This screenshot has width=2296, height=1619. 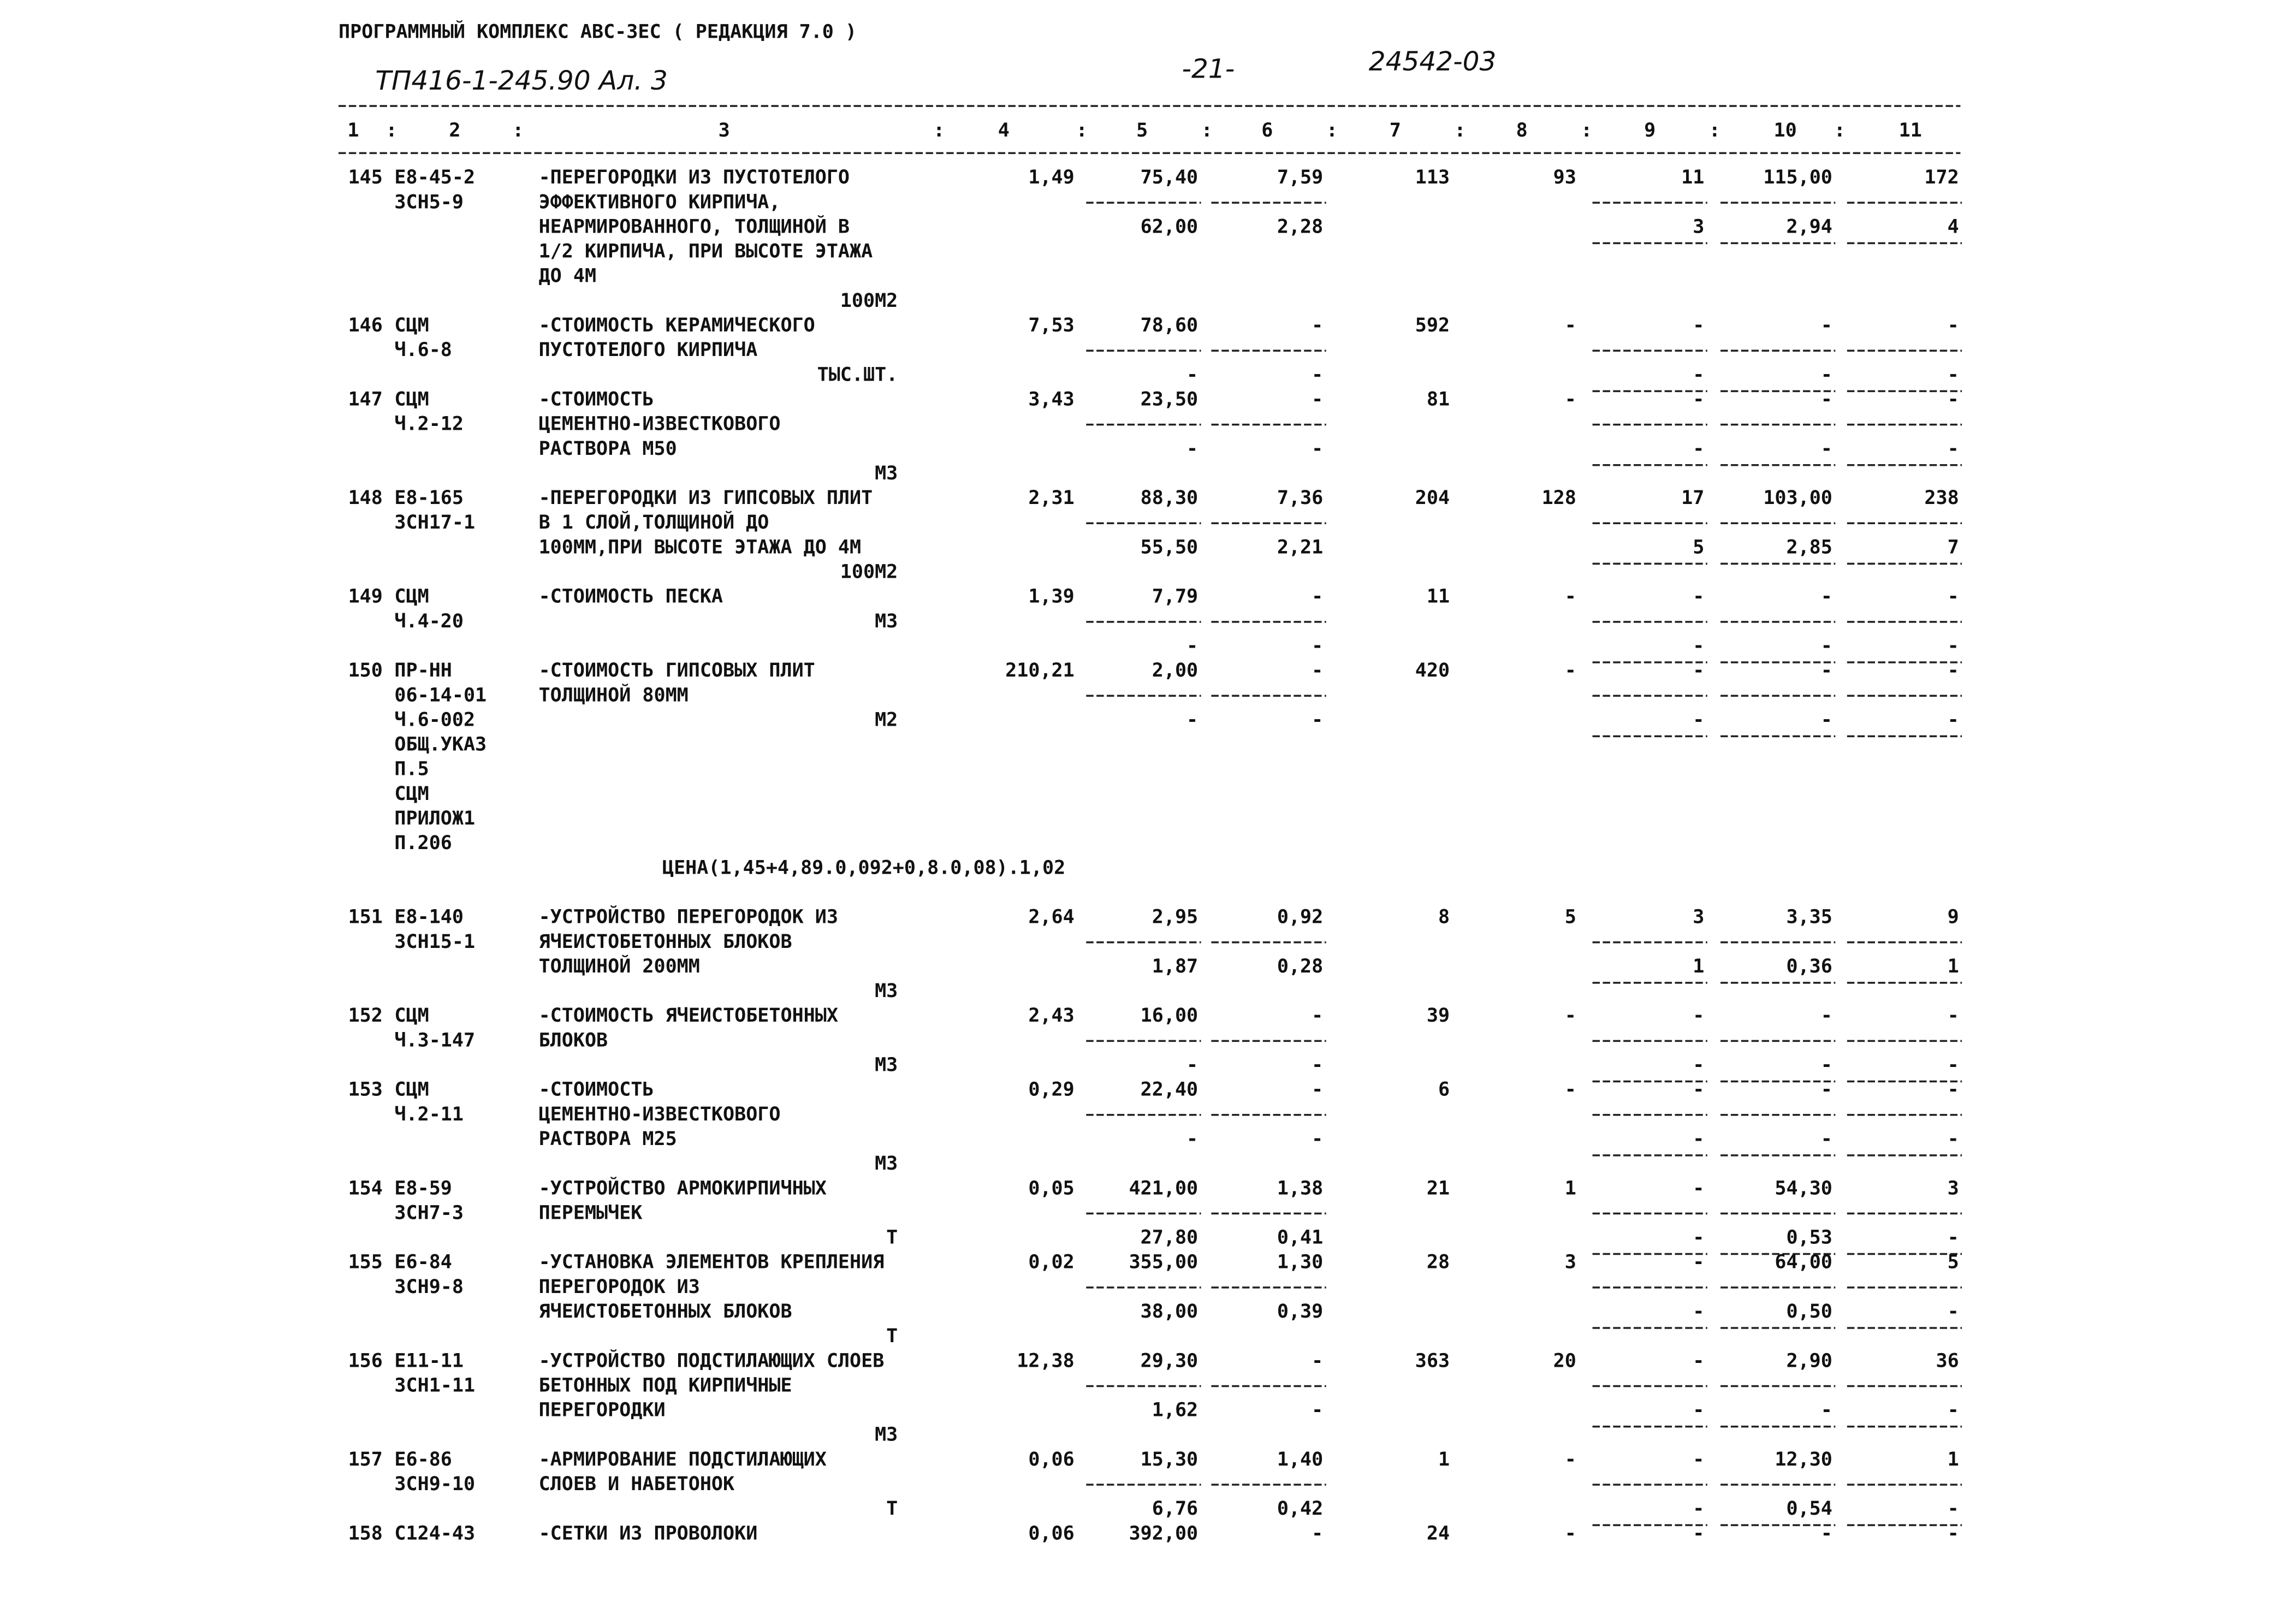 I want to click on value: 7,36, so click(x=1300, y=498).